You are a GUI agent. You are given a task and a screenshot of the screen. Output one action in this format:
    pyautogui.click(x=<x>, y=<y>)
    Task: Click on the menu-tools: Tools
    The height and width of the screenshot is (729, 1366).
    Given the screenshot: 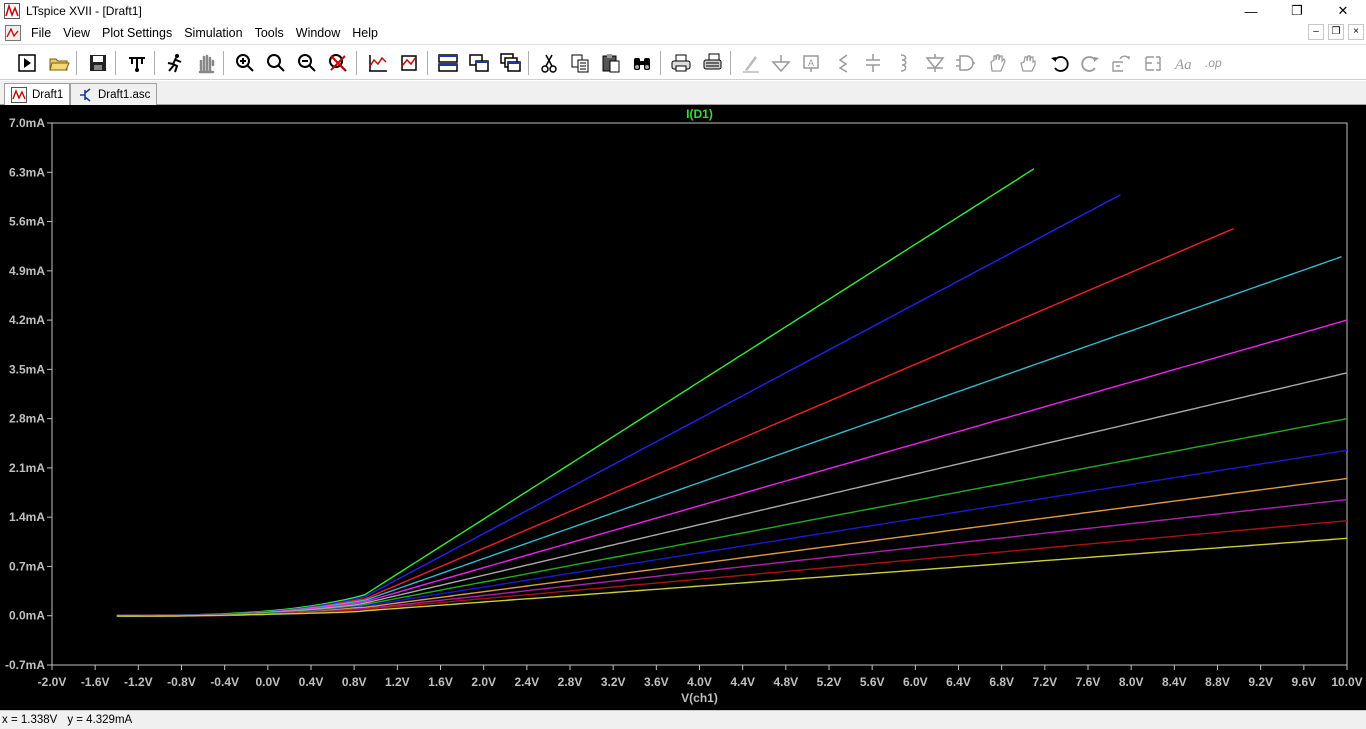 What is the action you would take?
    pyautogui.click(x=269, y=33)
    